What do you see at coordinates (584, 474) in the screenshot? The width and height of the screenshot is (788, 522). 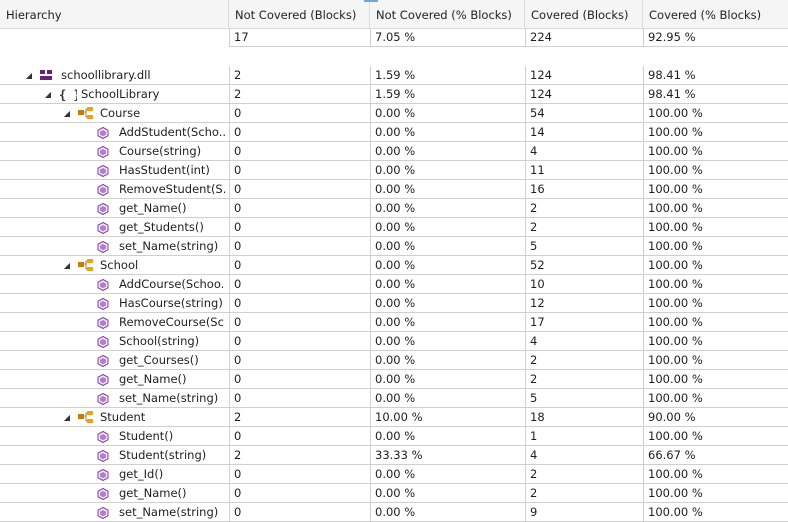 I see `covered-blocks-cell: 2` at bounding box center [584, 474].